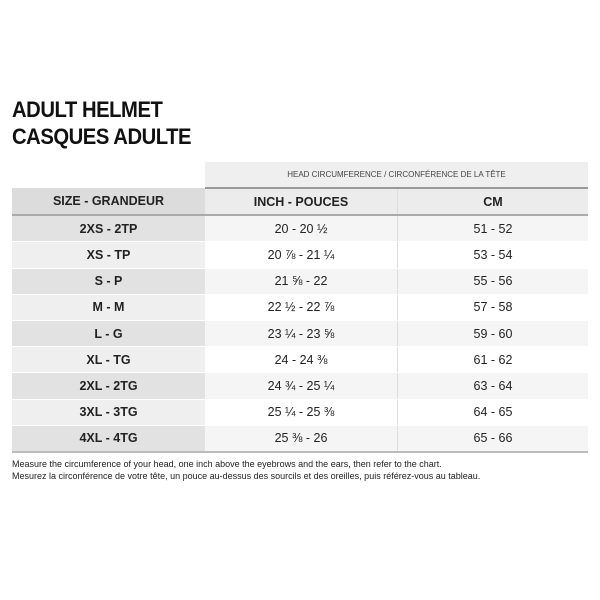  Describe the element at coordinates (102, 136) in the screenshot. I see `title-french: CASQUES ADULTE` at that location.